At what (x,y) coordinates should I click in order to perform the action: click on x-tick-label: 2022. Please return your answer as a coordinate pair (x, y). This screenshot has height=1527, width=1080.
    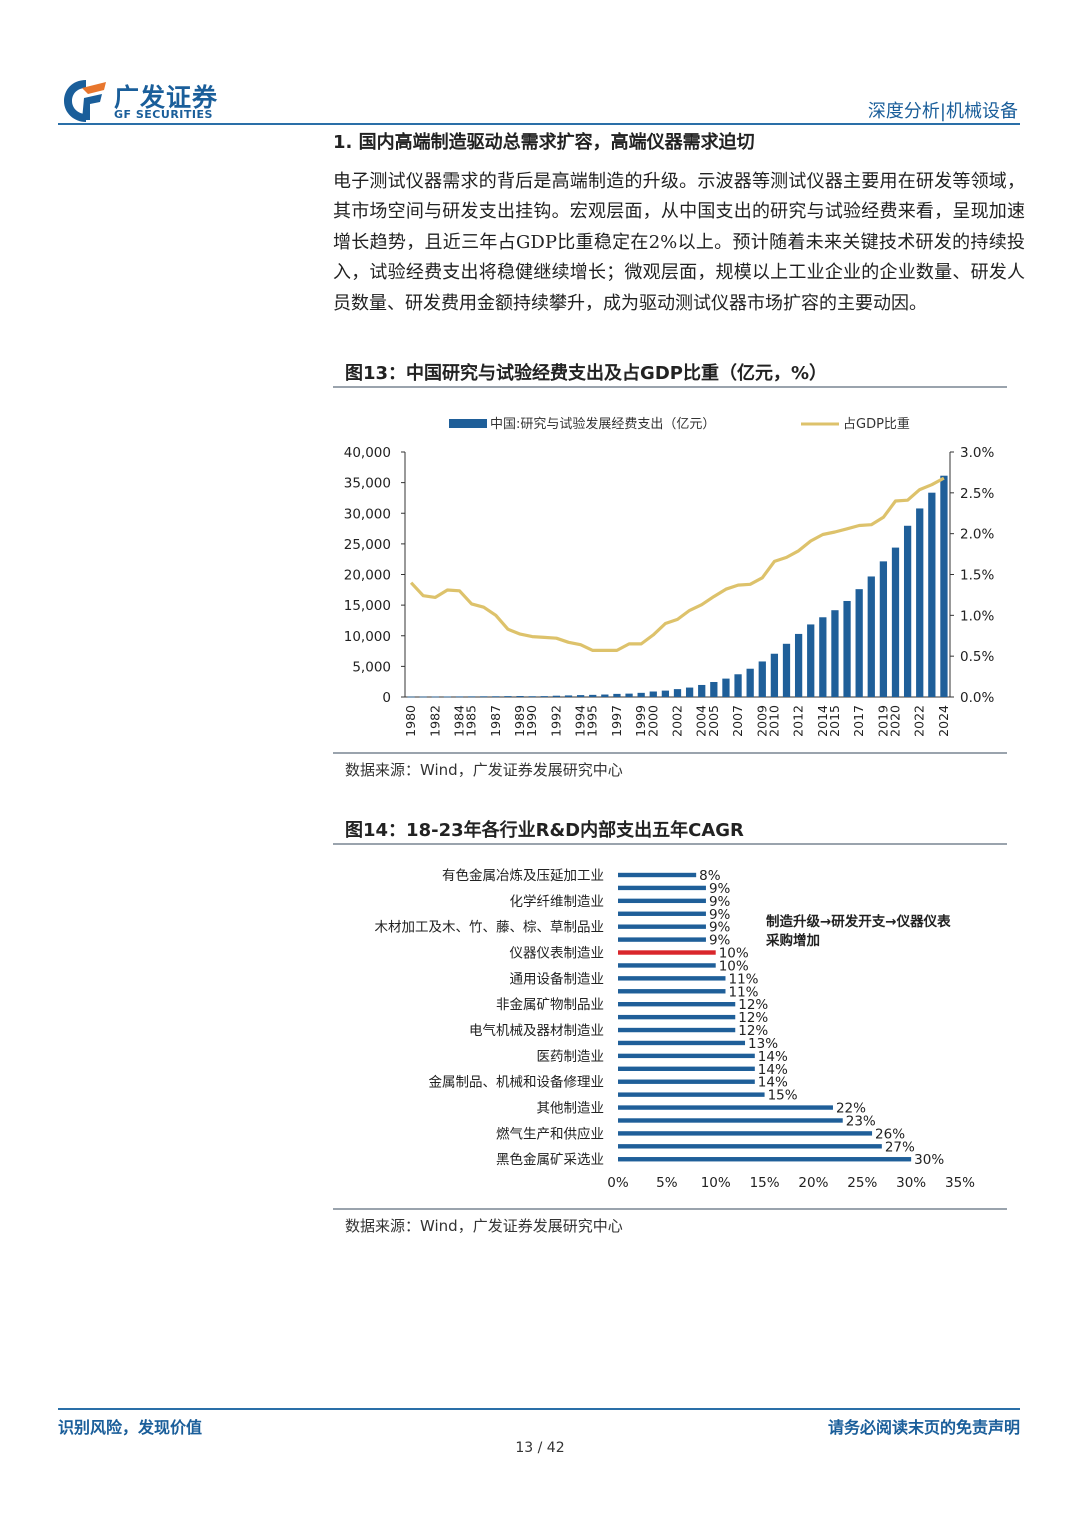
    Looking at the image, I should click on (919, 721).